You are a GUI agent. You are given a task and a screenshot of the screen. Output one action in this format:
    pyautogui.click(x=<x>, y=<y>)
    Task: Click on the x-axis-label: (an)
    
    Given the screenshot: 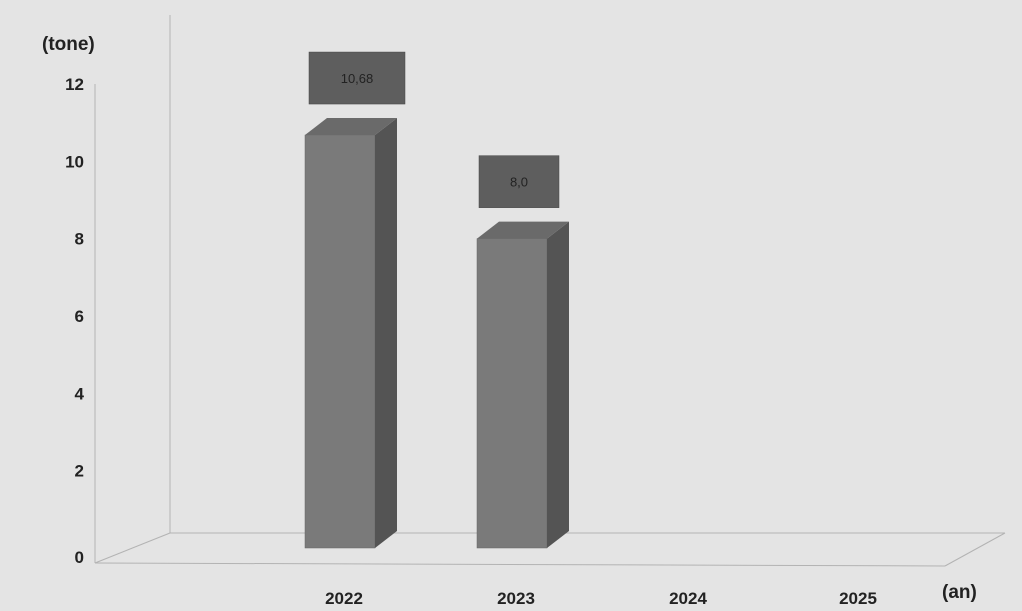 What is the action you would take?
    pyautogui.click(x=959, y=592)
    